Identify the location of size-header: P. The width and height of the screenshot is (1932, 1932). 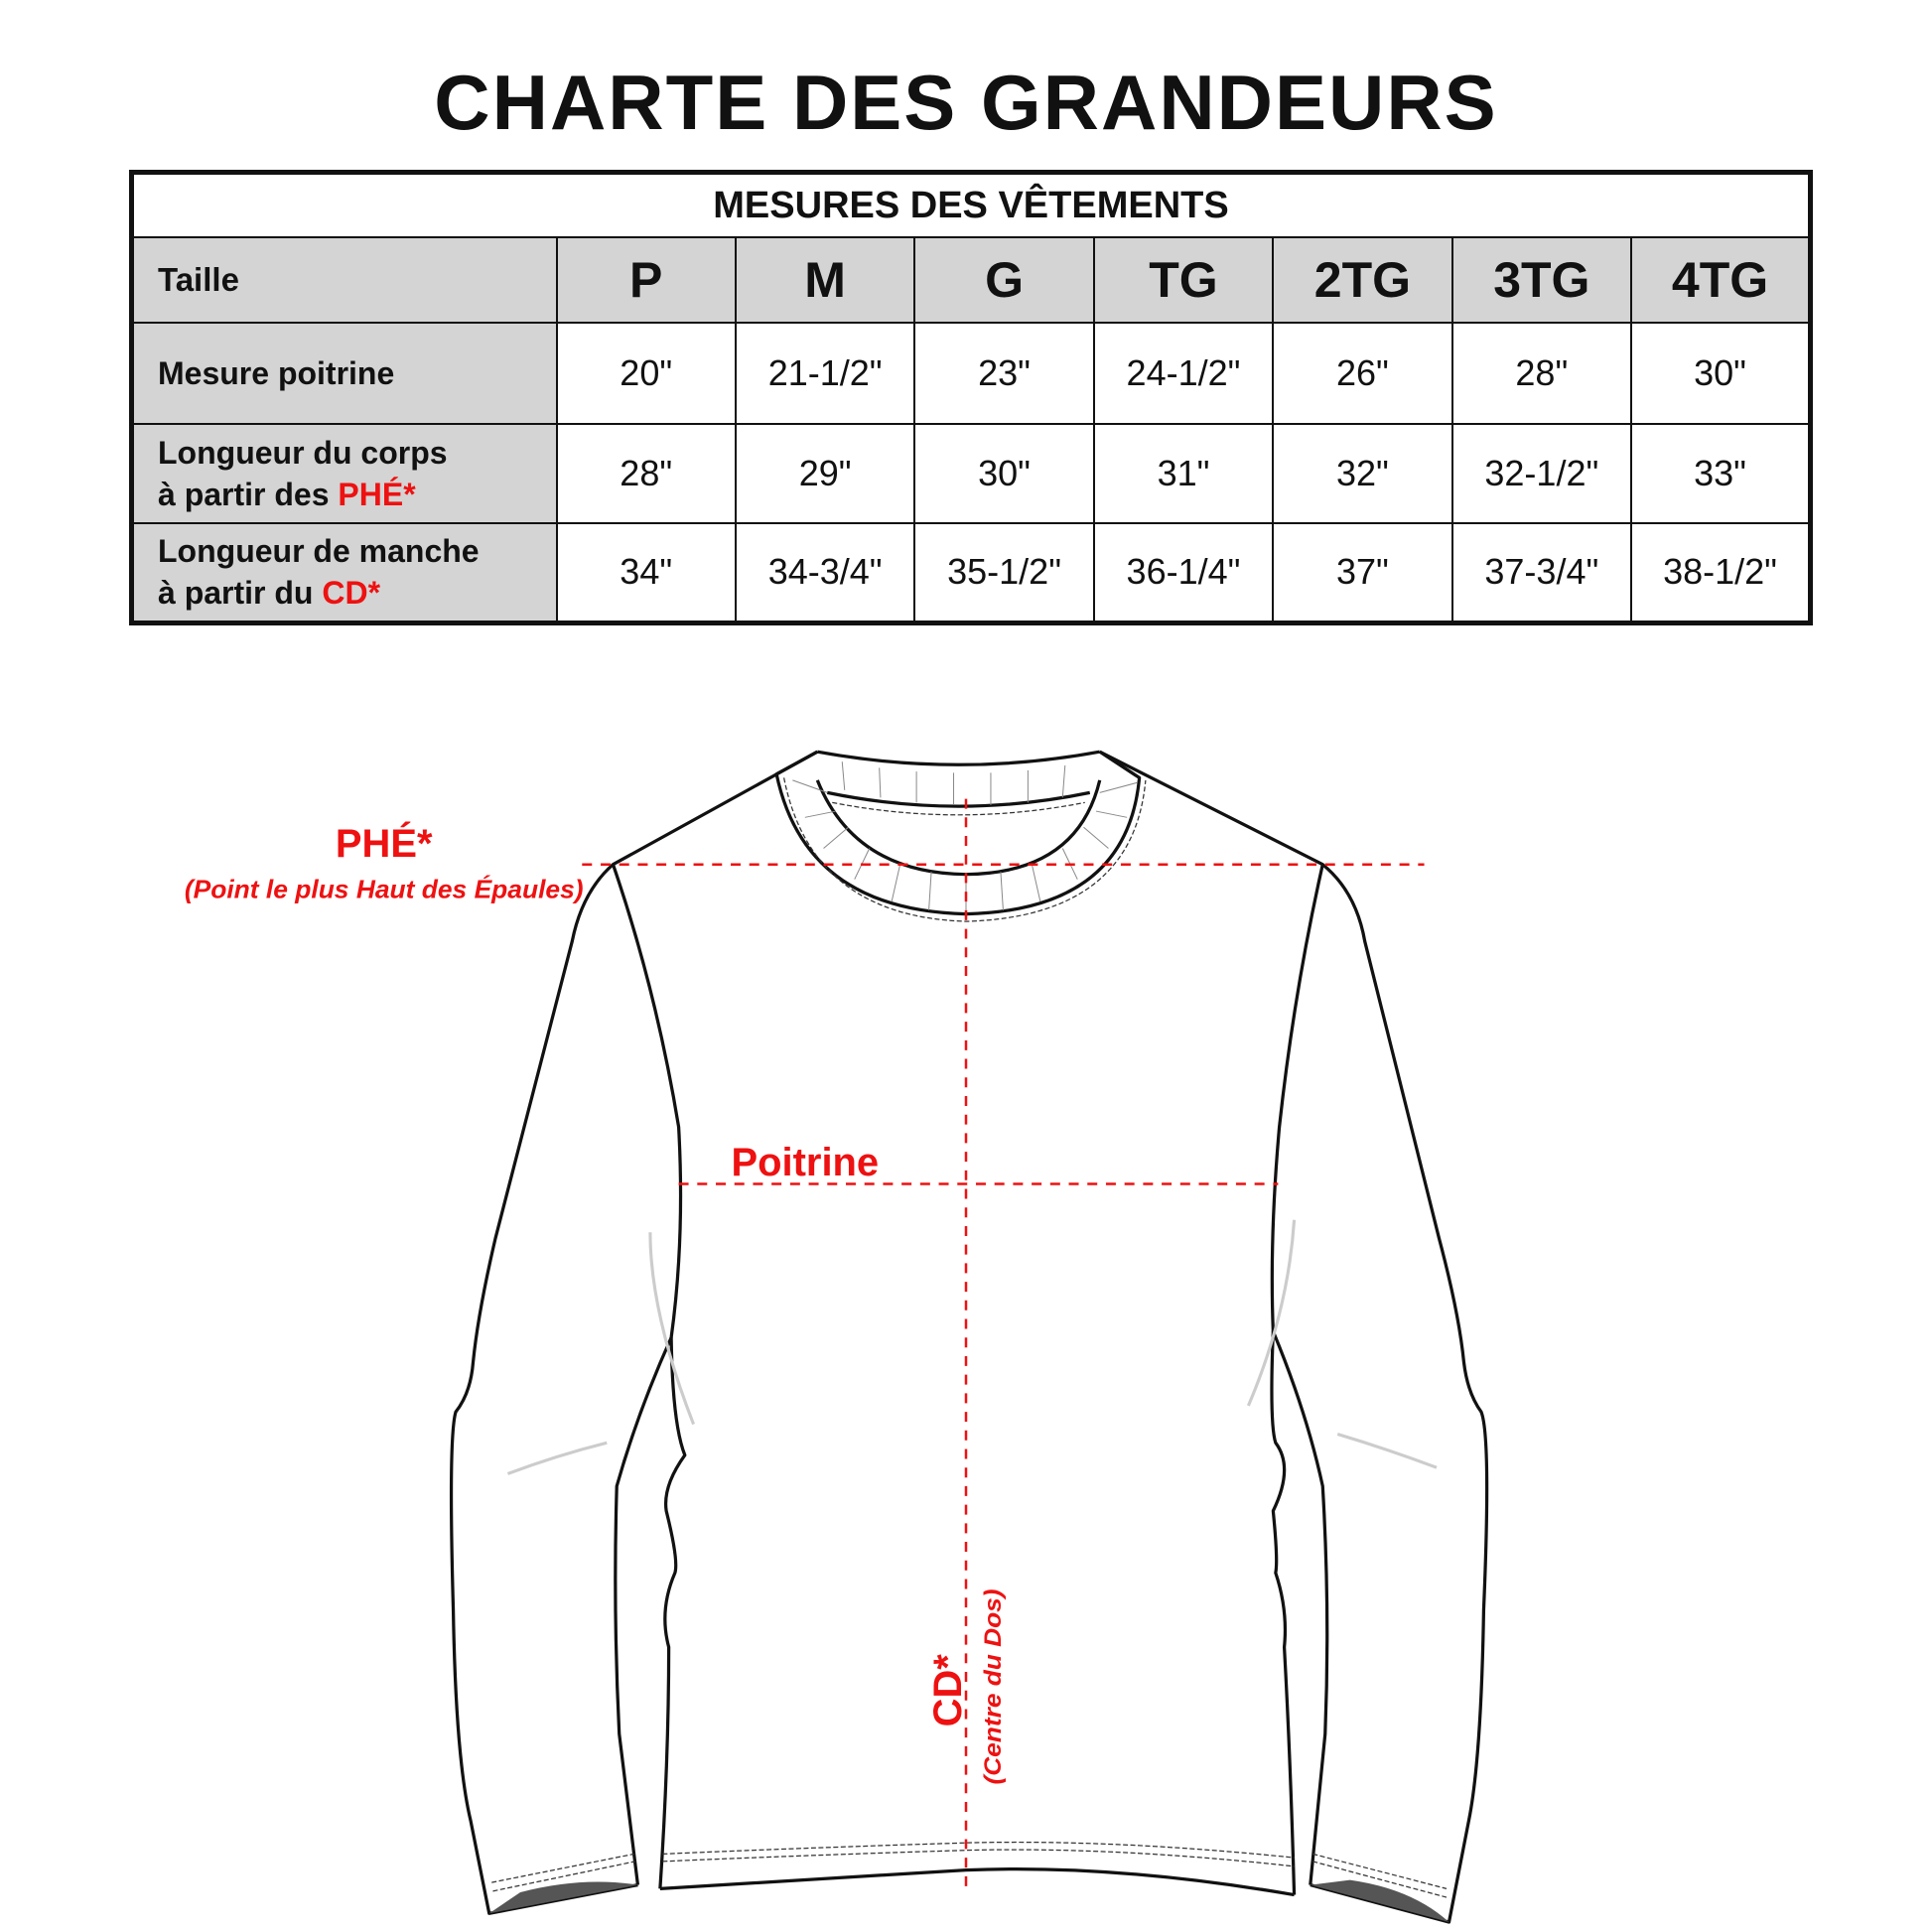
(646, 280).